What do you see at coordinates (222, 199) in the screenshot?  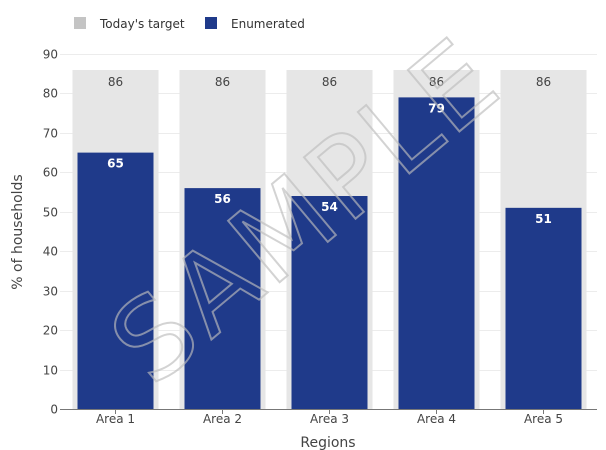 I see `enumerated-value-label: 56` at bounding box center [222, 199].